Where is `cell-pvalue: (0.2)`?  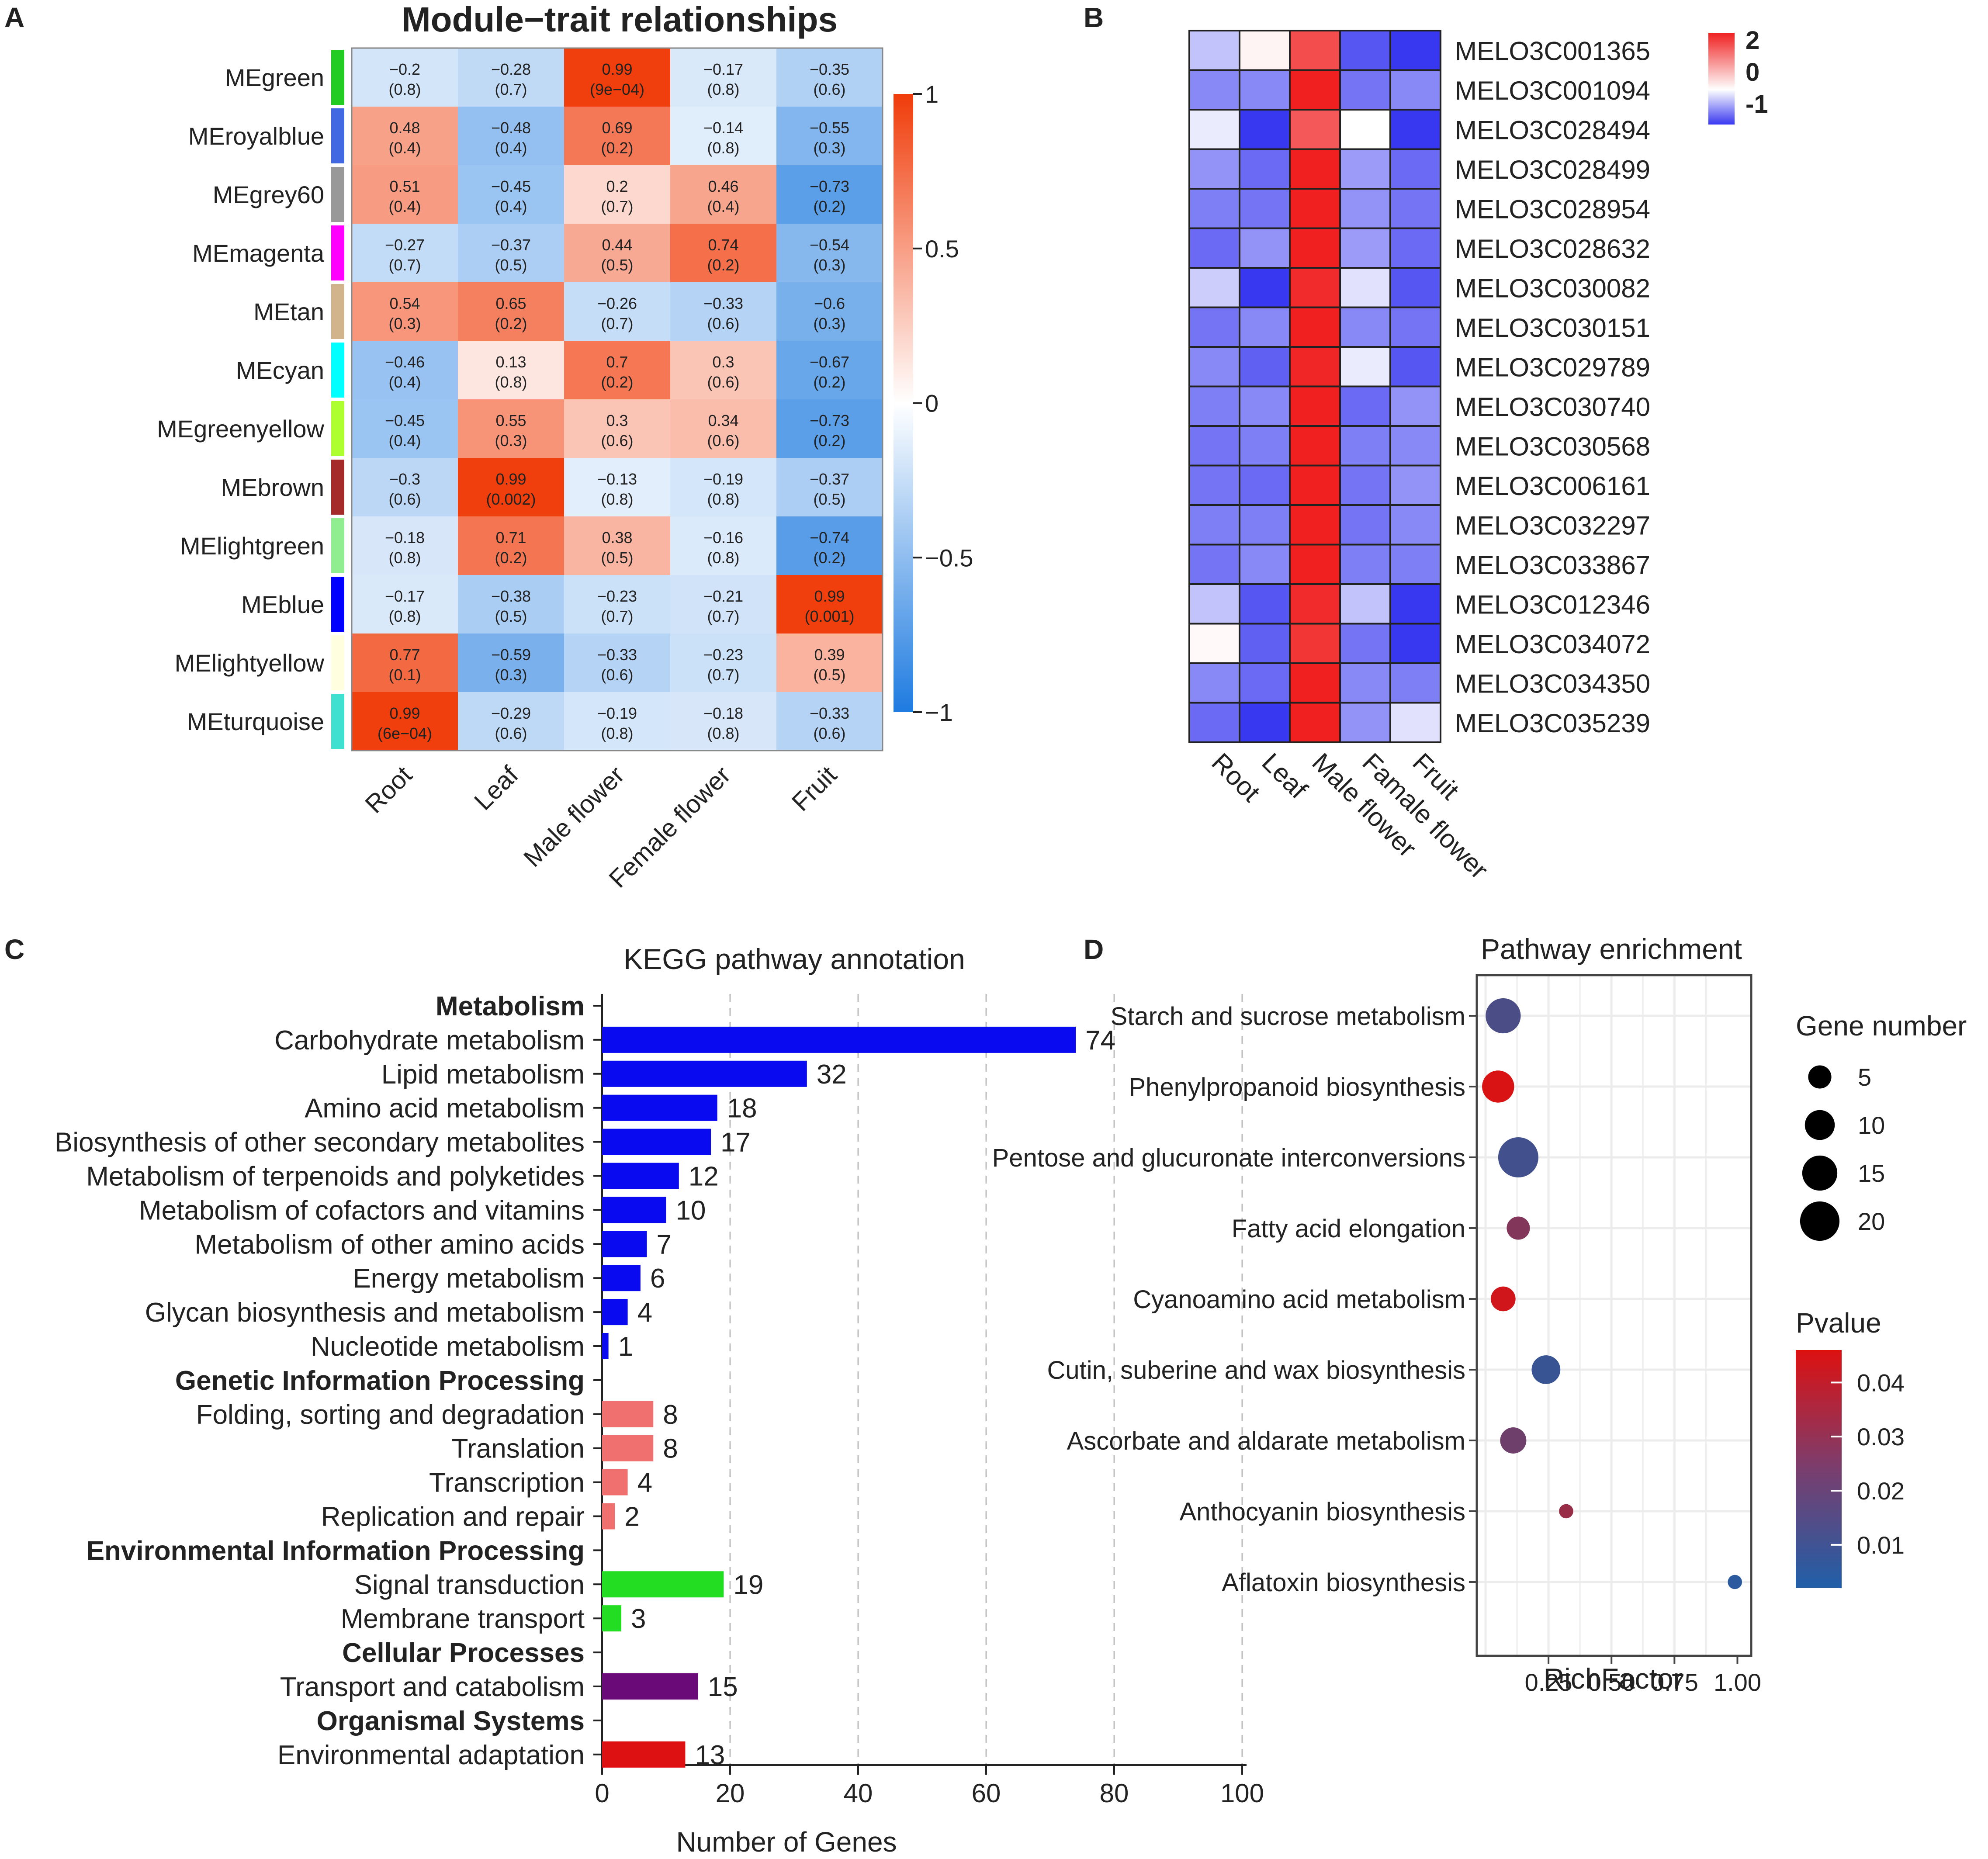
cell-pvalue: (0.2) is located at coordinates (511, 323).